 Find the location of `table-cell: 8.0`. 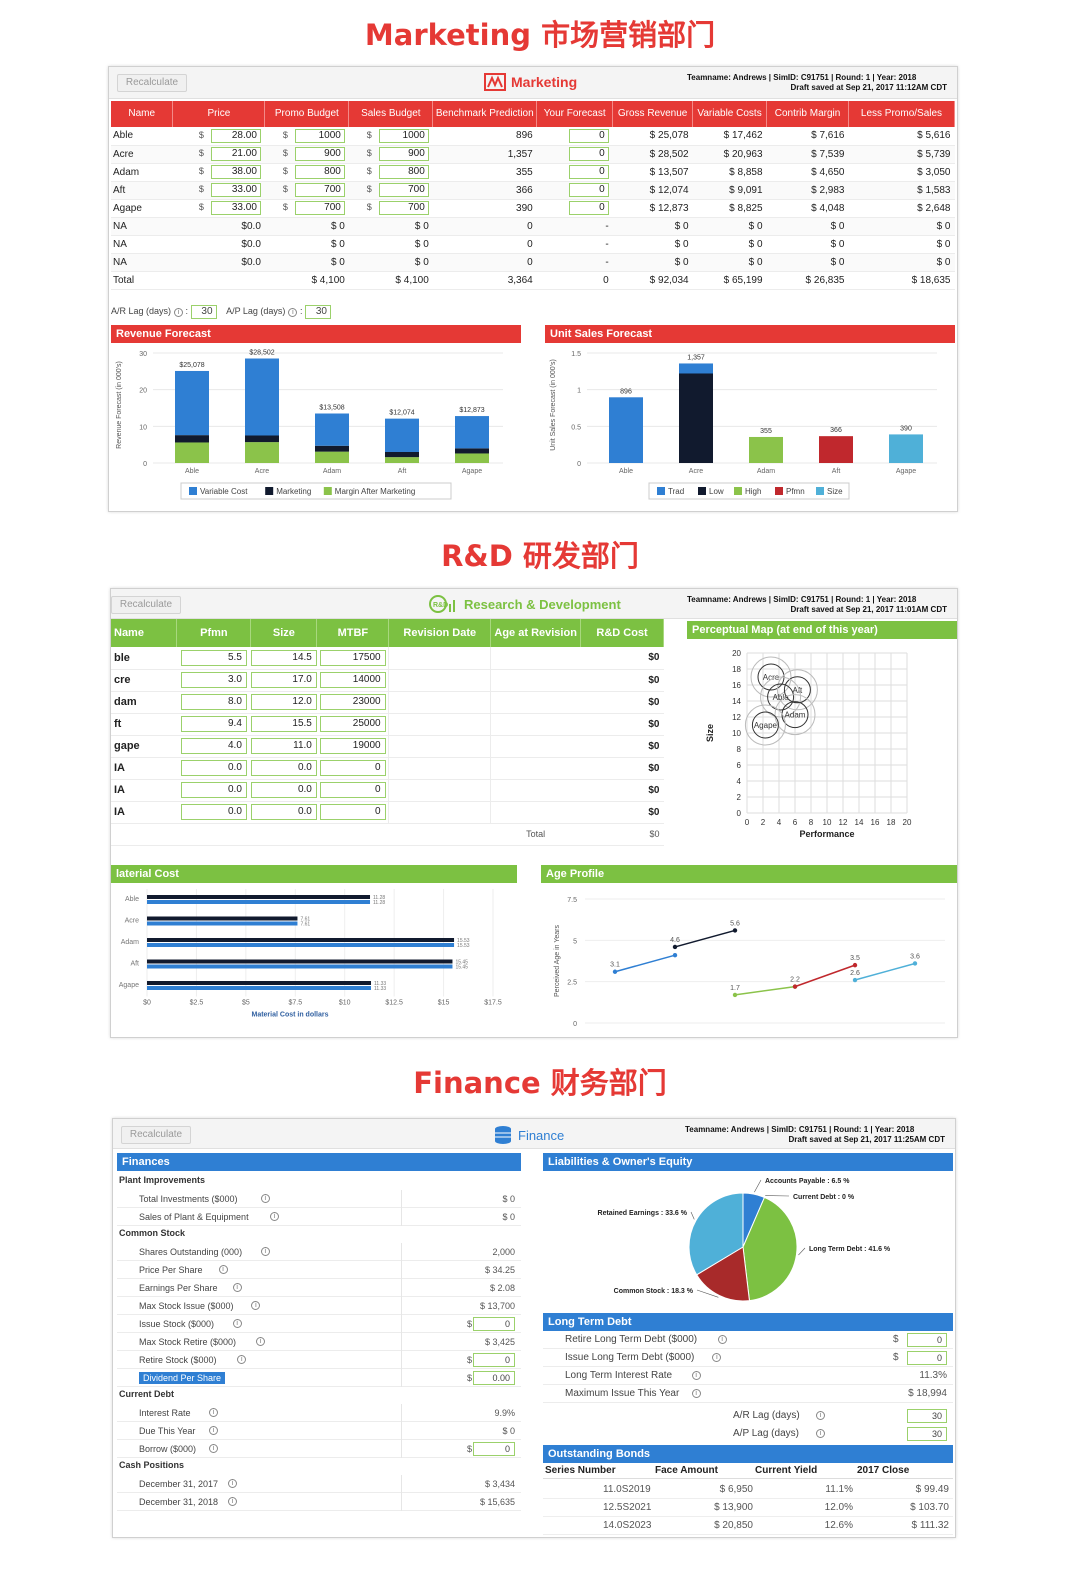

table-cell: 8.0 is located at coordinates (213, 702).